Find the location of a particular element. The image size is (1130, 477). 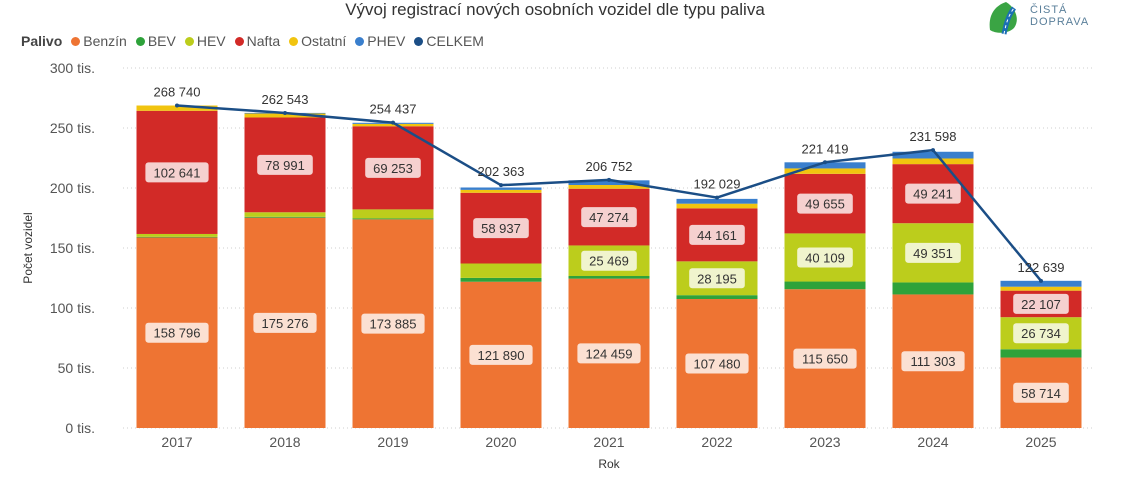

legend-item-ostatni: Ostatní is located at coordinates (317, 41).